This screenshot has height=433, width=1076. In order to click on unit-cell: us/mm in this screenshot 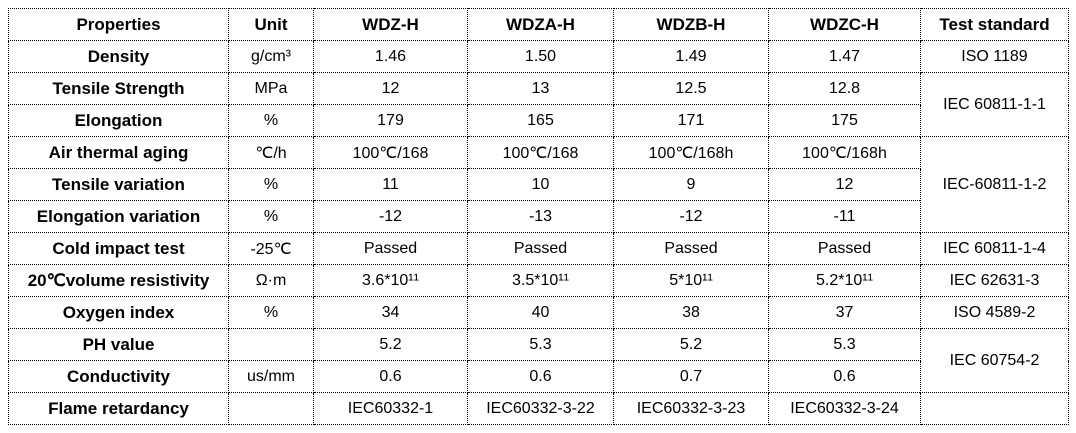, I will do `click(271, 376)`.